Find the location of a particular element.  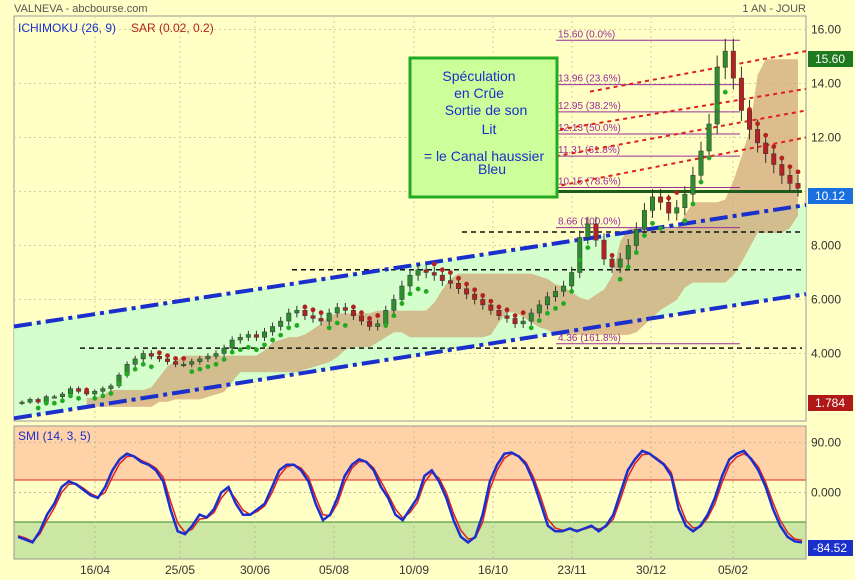

annotation-line-2: en Crûe is located at coordinates (479, 93).